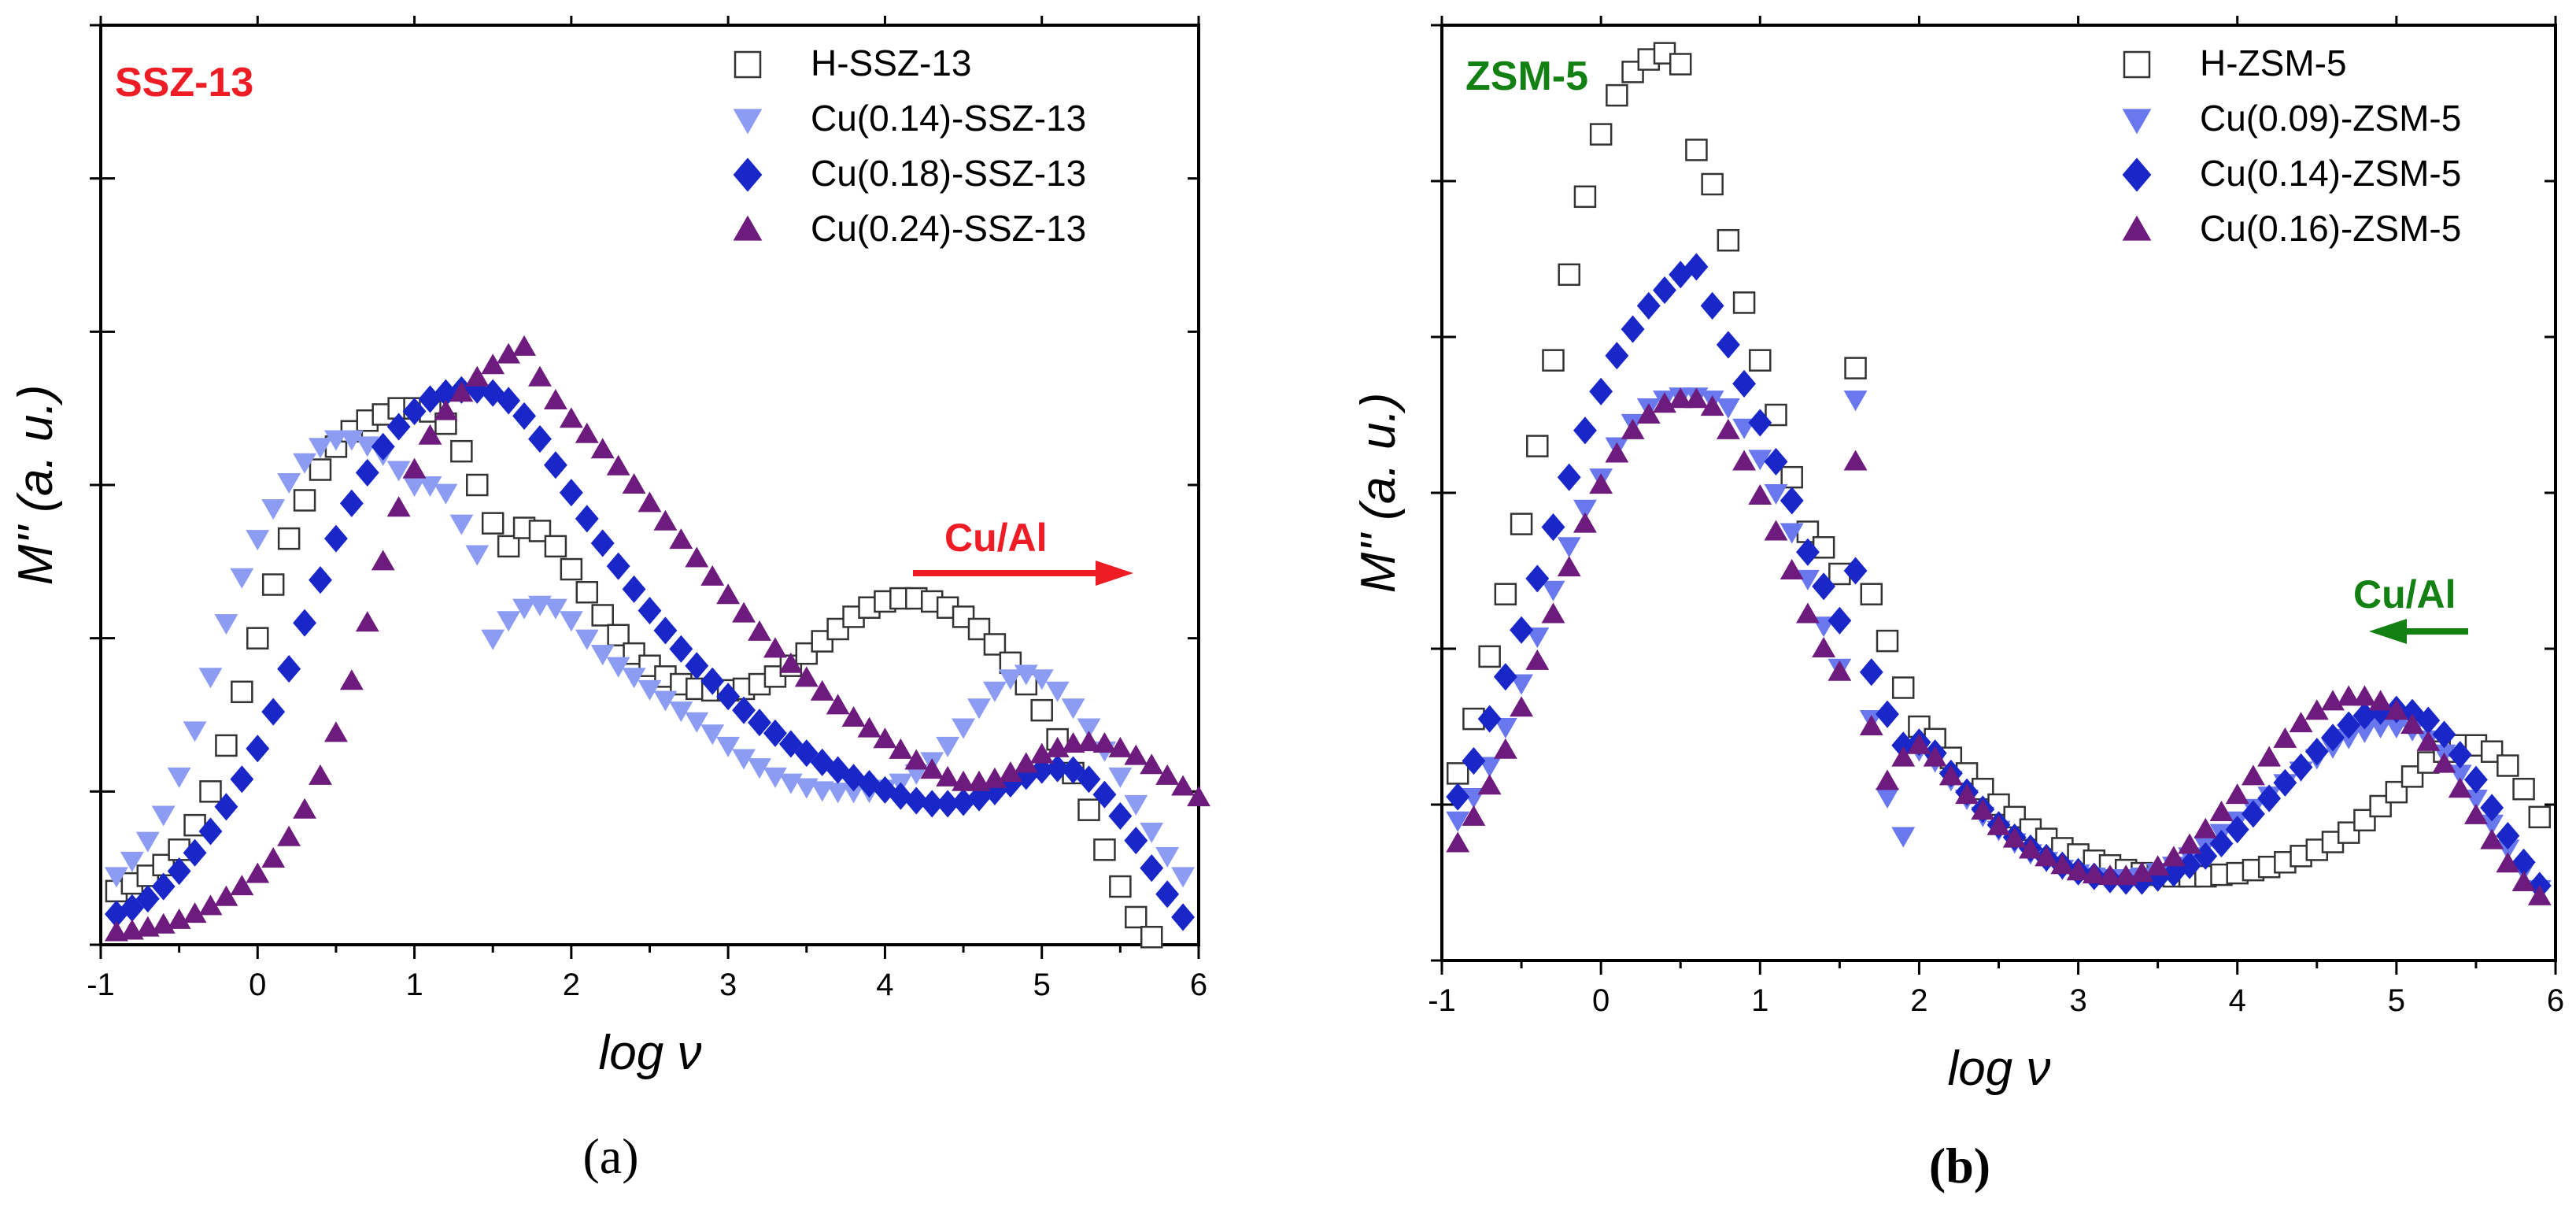 This screenshot has height=1214, width=2576. Describe the element at coordinates (1042, 985) in the screenshot. I see `x-tick-label-a: 5` at that location.